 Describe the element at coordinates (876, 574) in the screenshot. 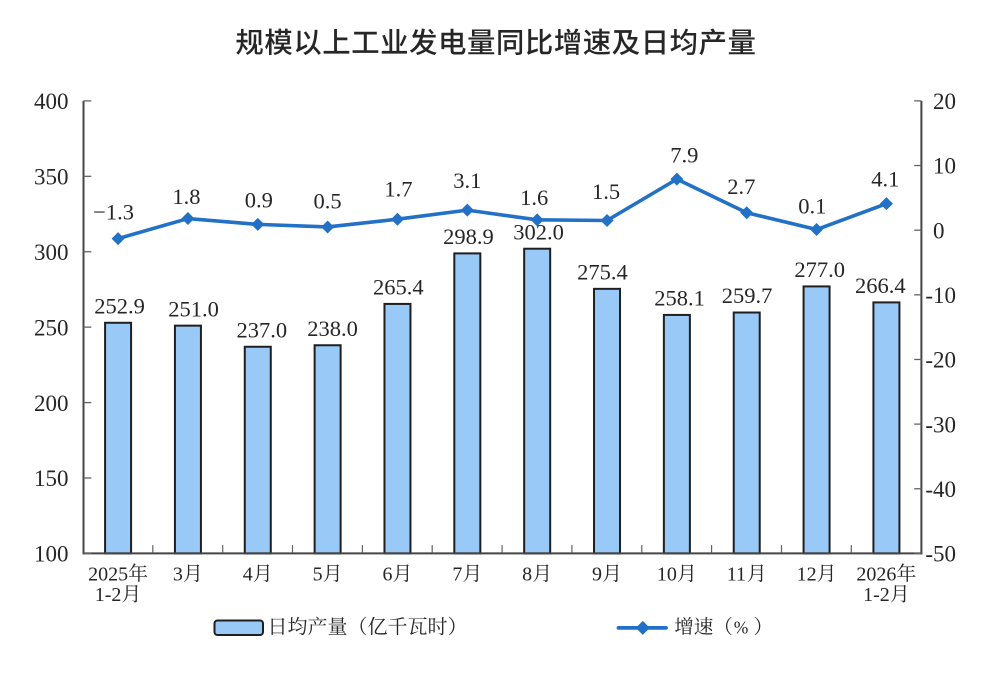

I see `svg-text: 2026` at that location.